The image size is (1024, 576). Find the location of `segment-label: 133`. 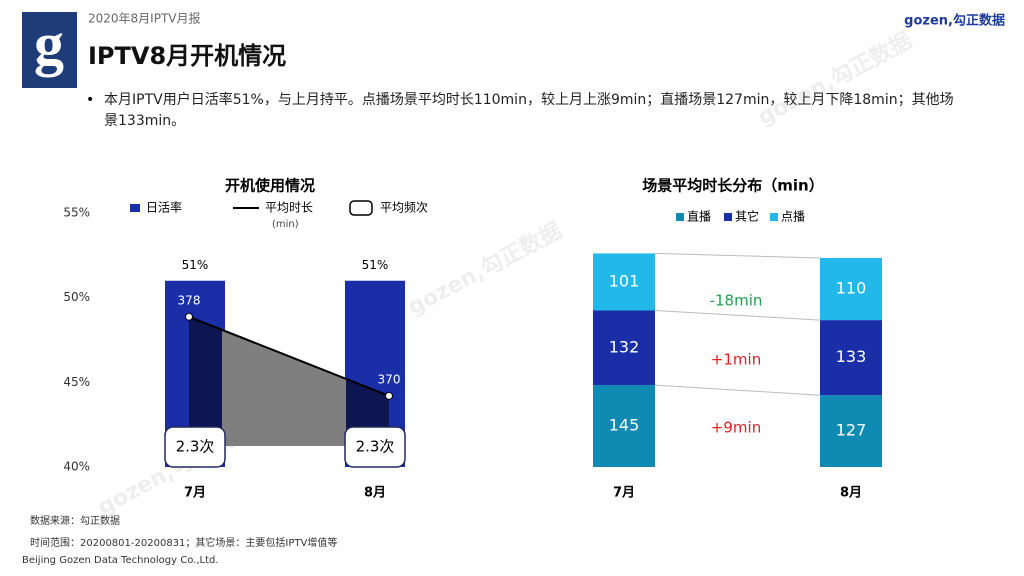

segment-label: 133 is located at coordinates (851, 356).